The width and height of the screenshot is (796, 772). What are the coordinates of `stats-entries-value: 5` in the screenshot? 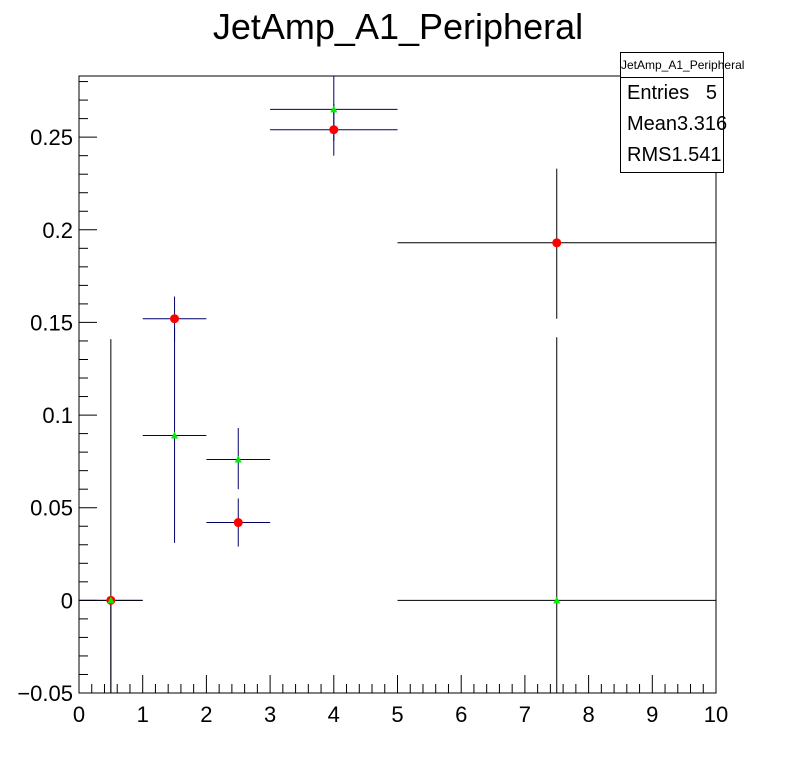 It's located at (711, 93).